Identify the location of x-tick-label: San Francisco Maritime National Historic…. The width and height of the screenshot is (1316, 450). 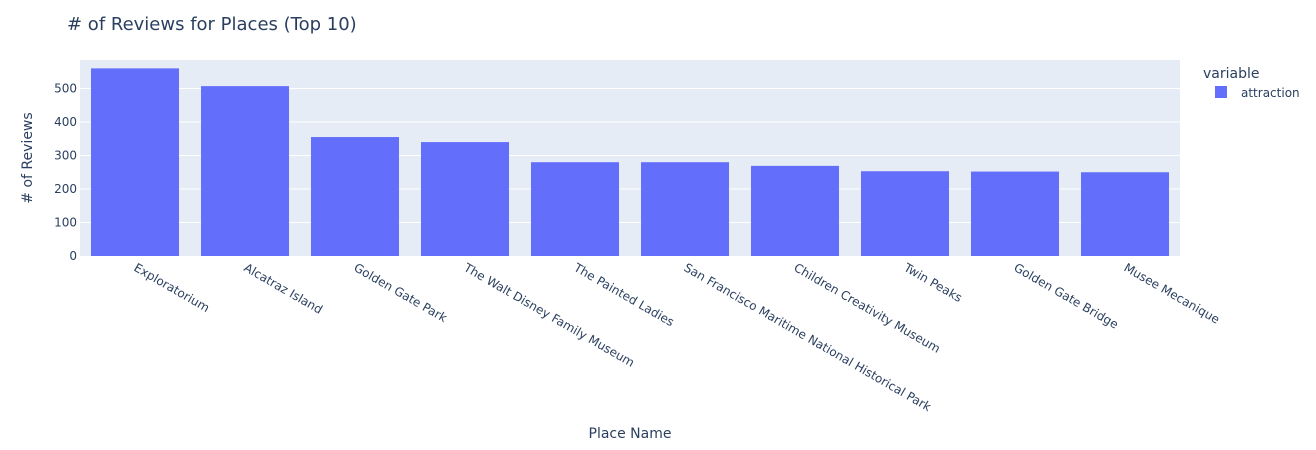
(808, 337).